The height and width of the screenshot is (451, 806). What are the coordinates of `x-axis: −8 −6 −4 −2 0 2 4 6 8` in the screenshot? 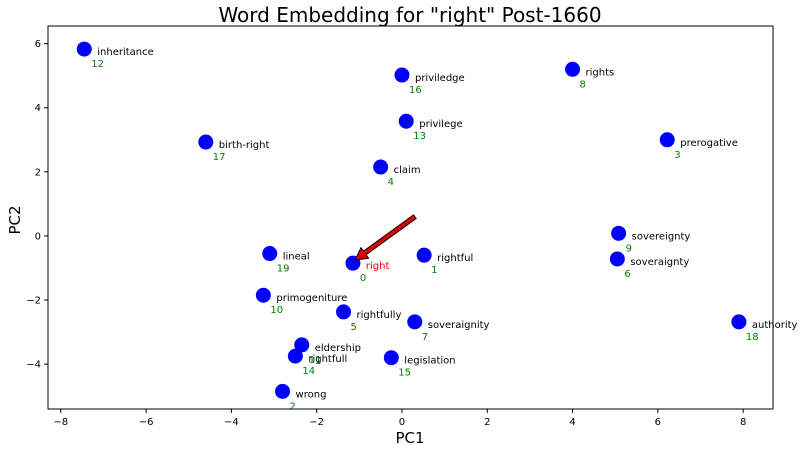 It's located at (399, 418).